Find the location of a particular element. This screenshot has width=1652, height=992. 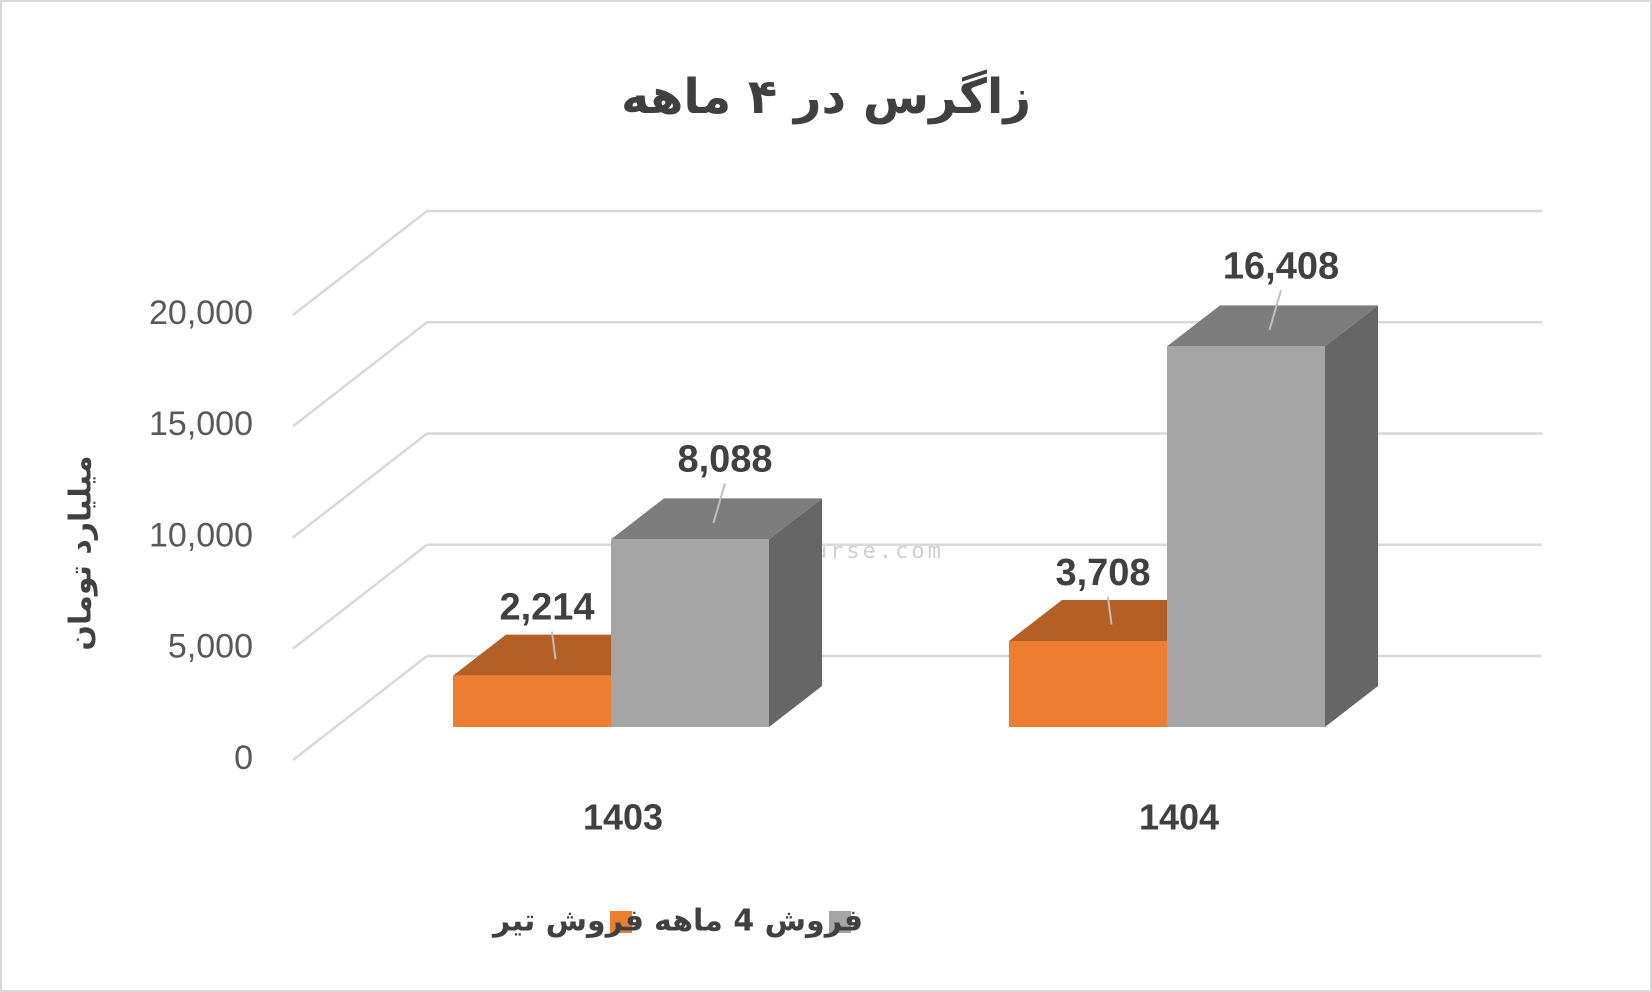

y-tick-label: 15,000 is located at coordinates (201, 424).